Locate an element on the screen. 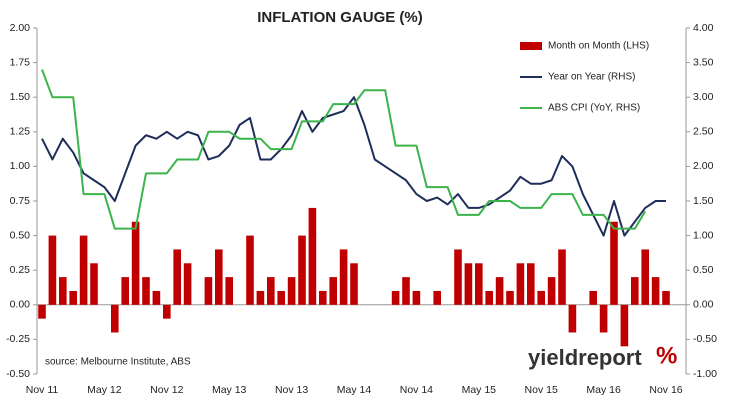  y-tick-label: 0.00 is located at coordinates (20, 305).